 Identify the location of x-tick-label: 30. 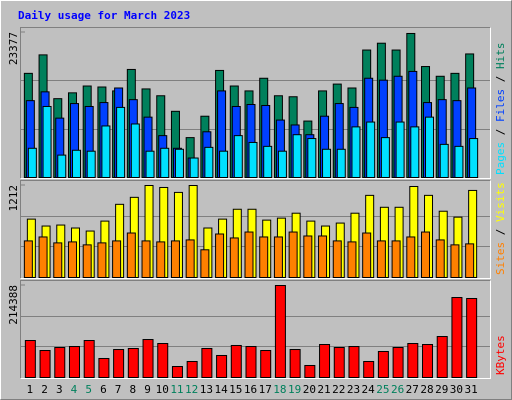
(456, 389).